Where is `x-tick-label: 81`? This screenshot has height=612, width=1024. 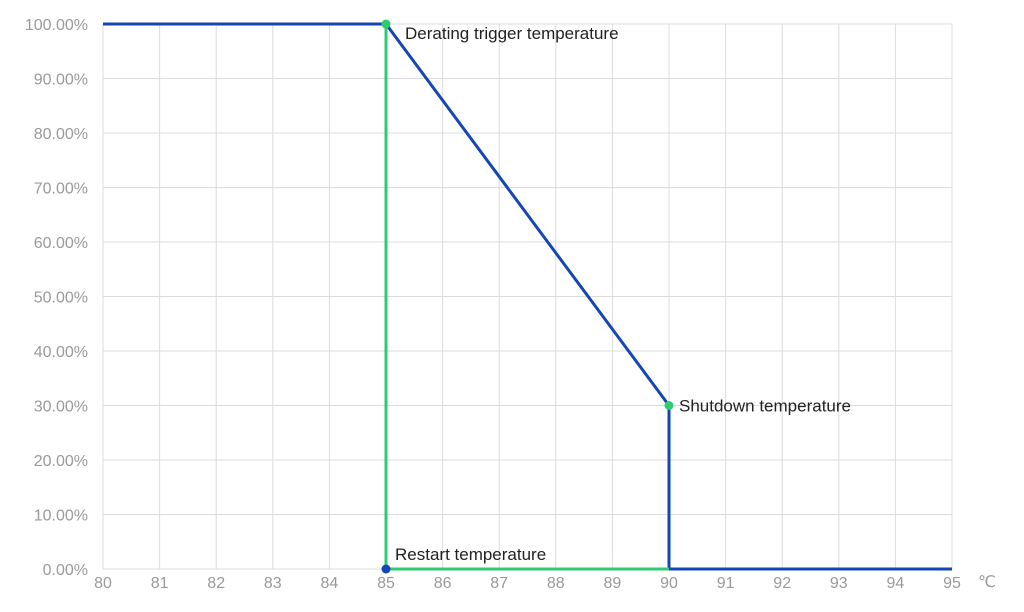 x-tick-label: 81 is located at coordinates (160, 583).